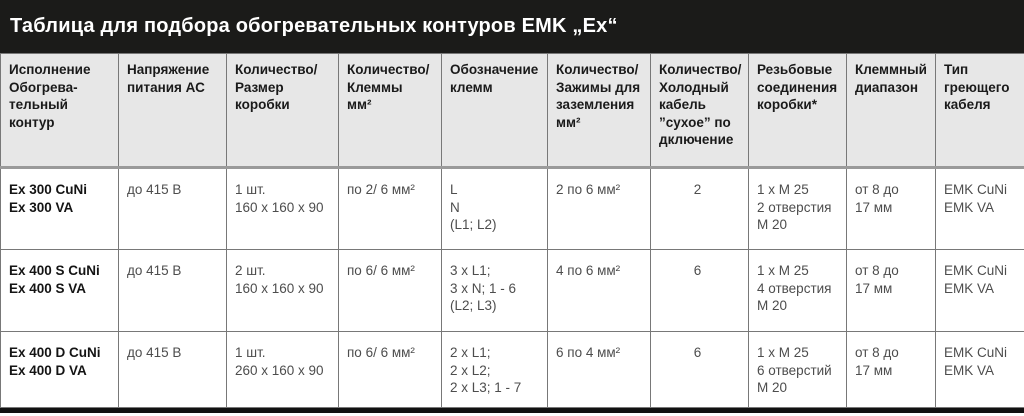 This screenshot has width=1024, height=416. I want to click on table-cell: 6 по 4 мм², so click(599, 369).